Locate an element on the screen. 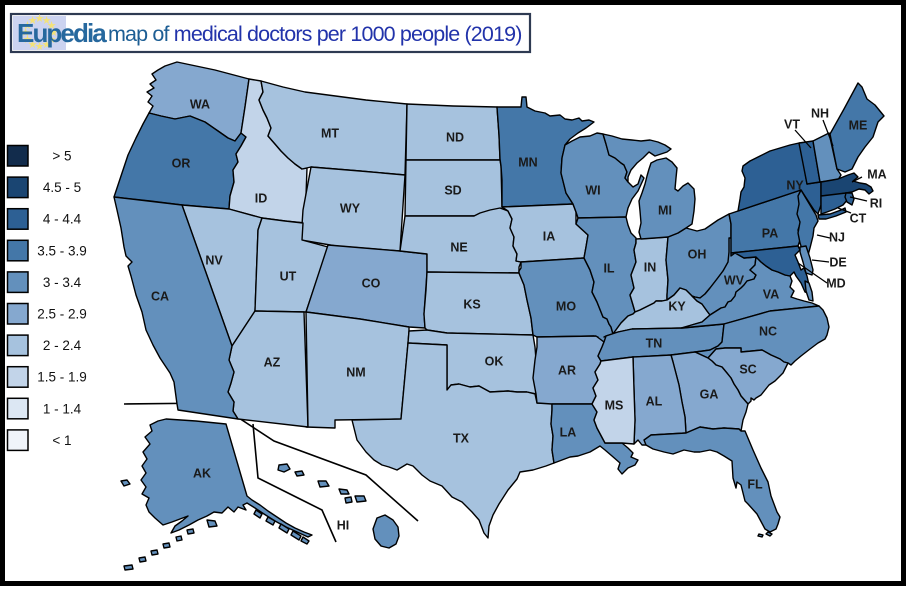 The height and width of the screenshot is (591, 906). svg-text: > 5 is located at coordinates (61, 156).